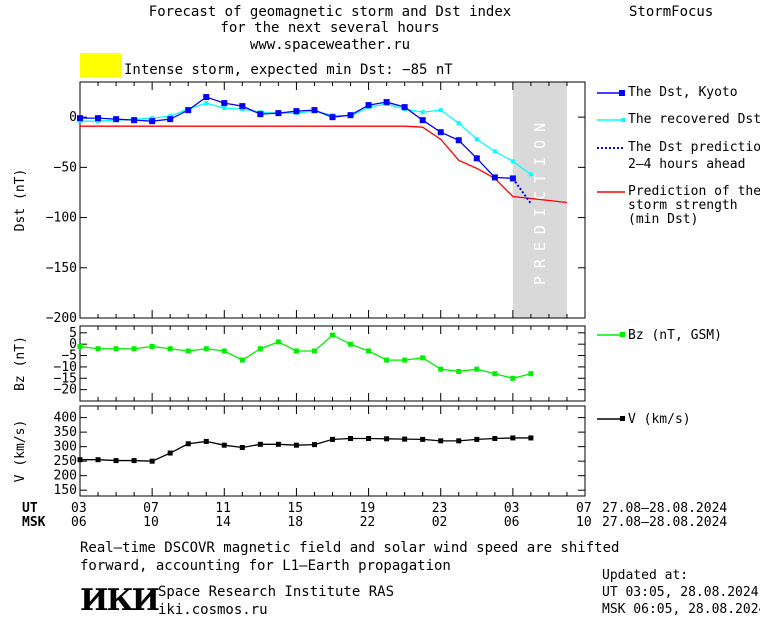 The height and width of the screenshot is (620, 760). I want to click on bz-ytick-label: −15, so click(65, 378).